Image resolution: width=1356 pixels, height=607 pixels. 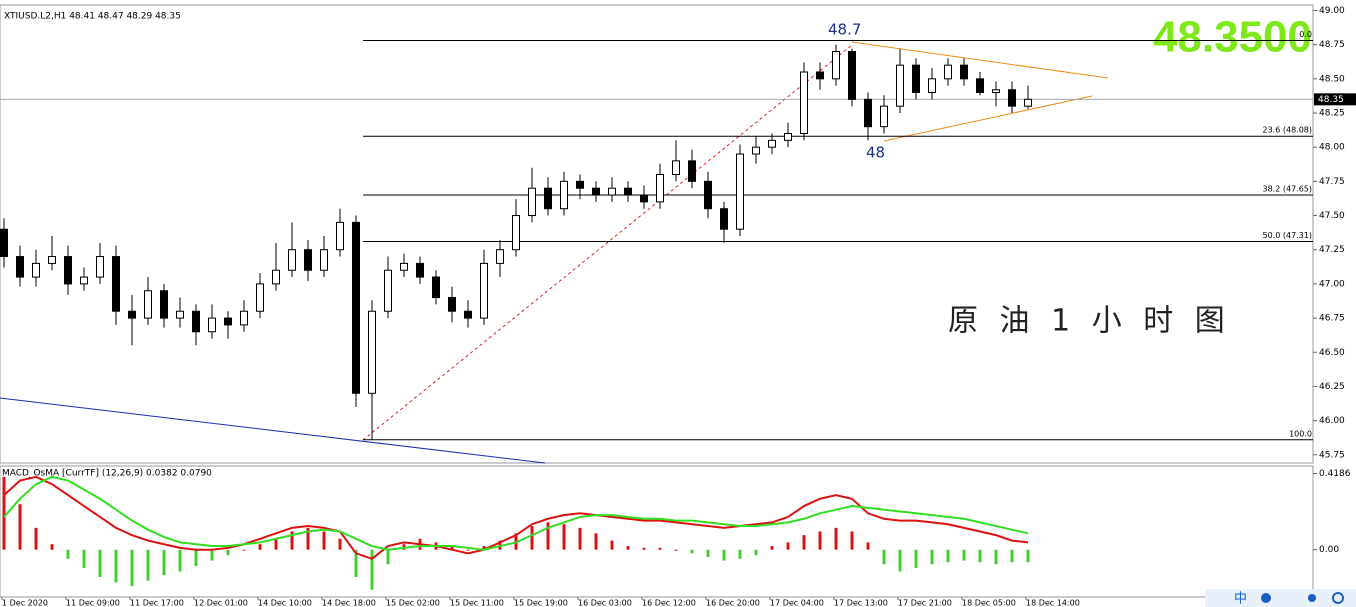 What do you see at coordinates (669, 603) in the screenshot?
I see `x-tick-label: 16 Dec 12:00` at bounding box center [669, 603].